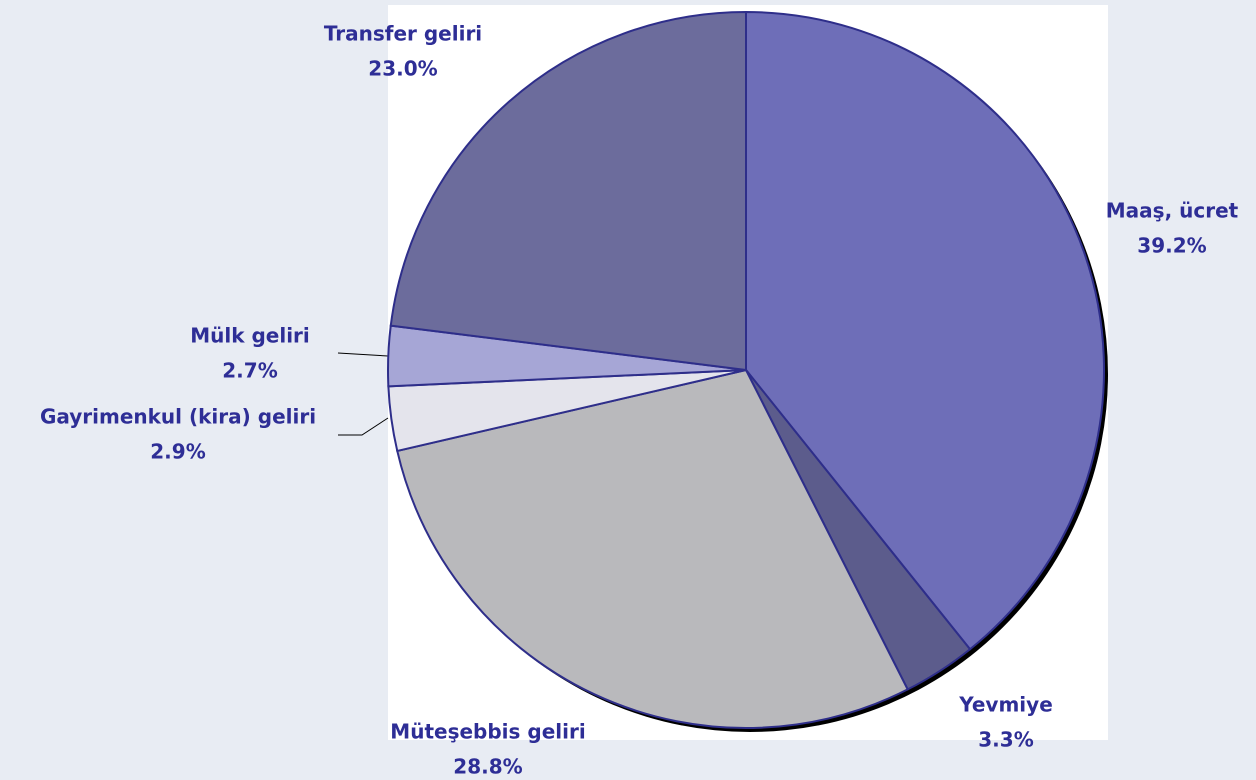 The height and width of the screenshot is (780, 1256). I want to click on slice-value: 23.0%, so click(402, 69).